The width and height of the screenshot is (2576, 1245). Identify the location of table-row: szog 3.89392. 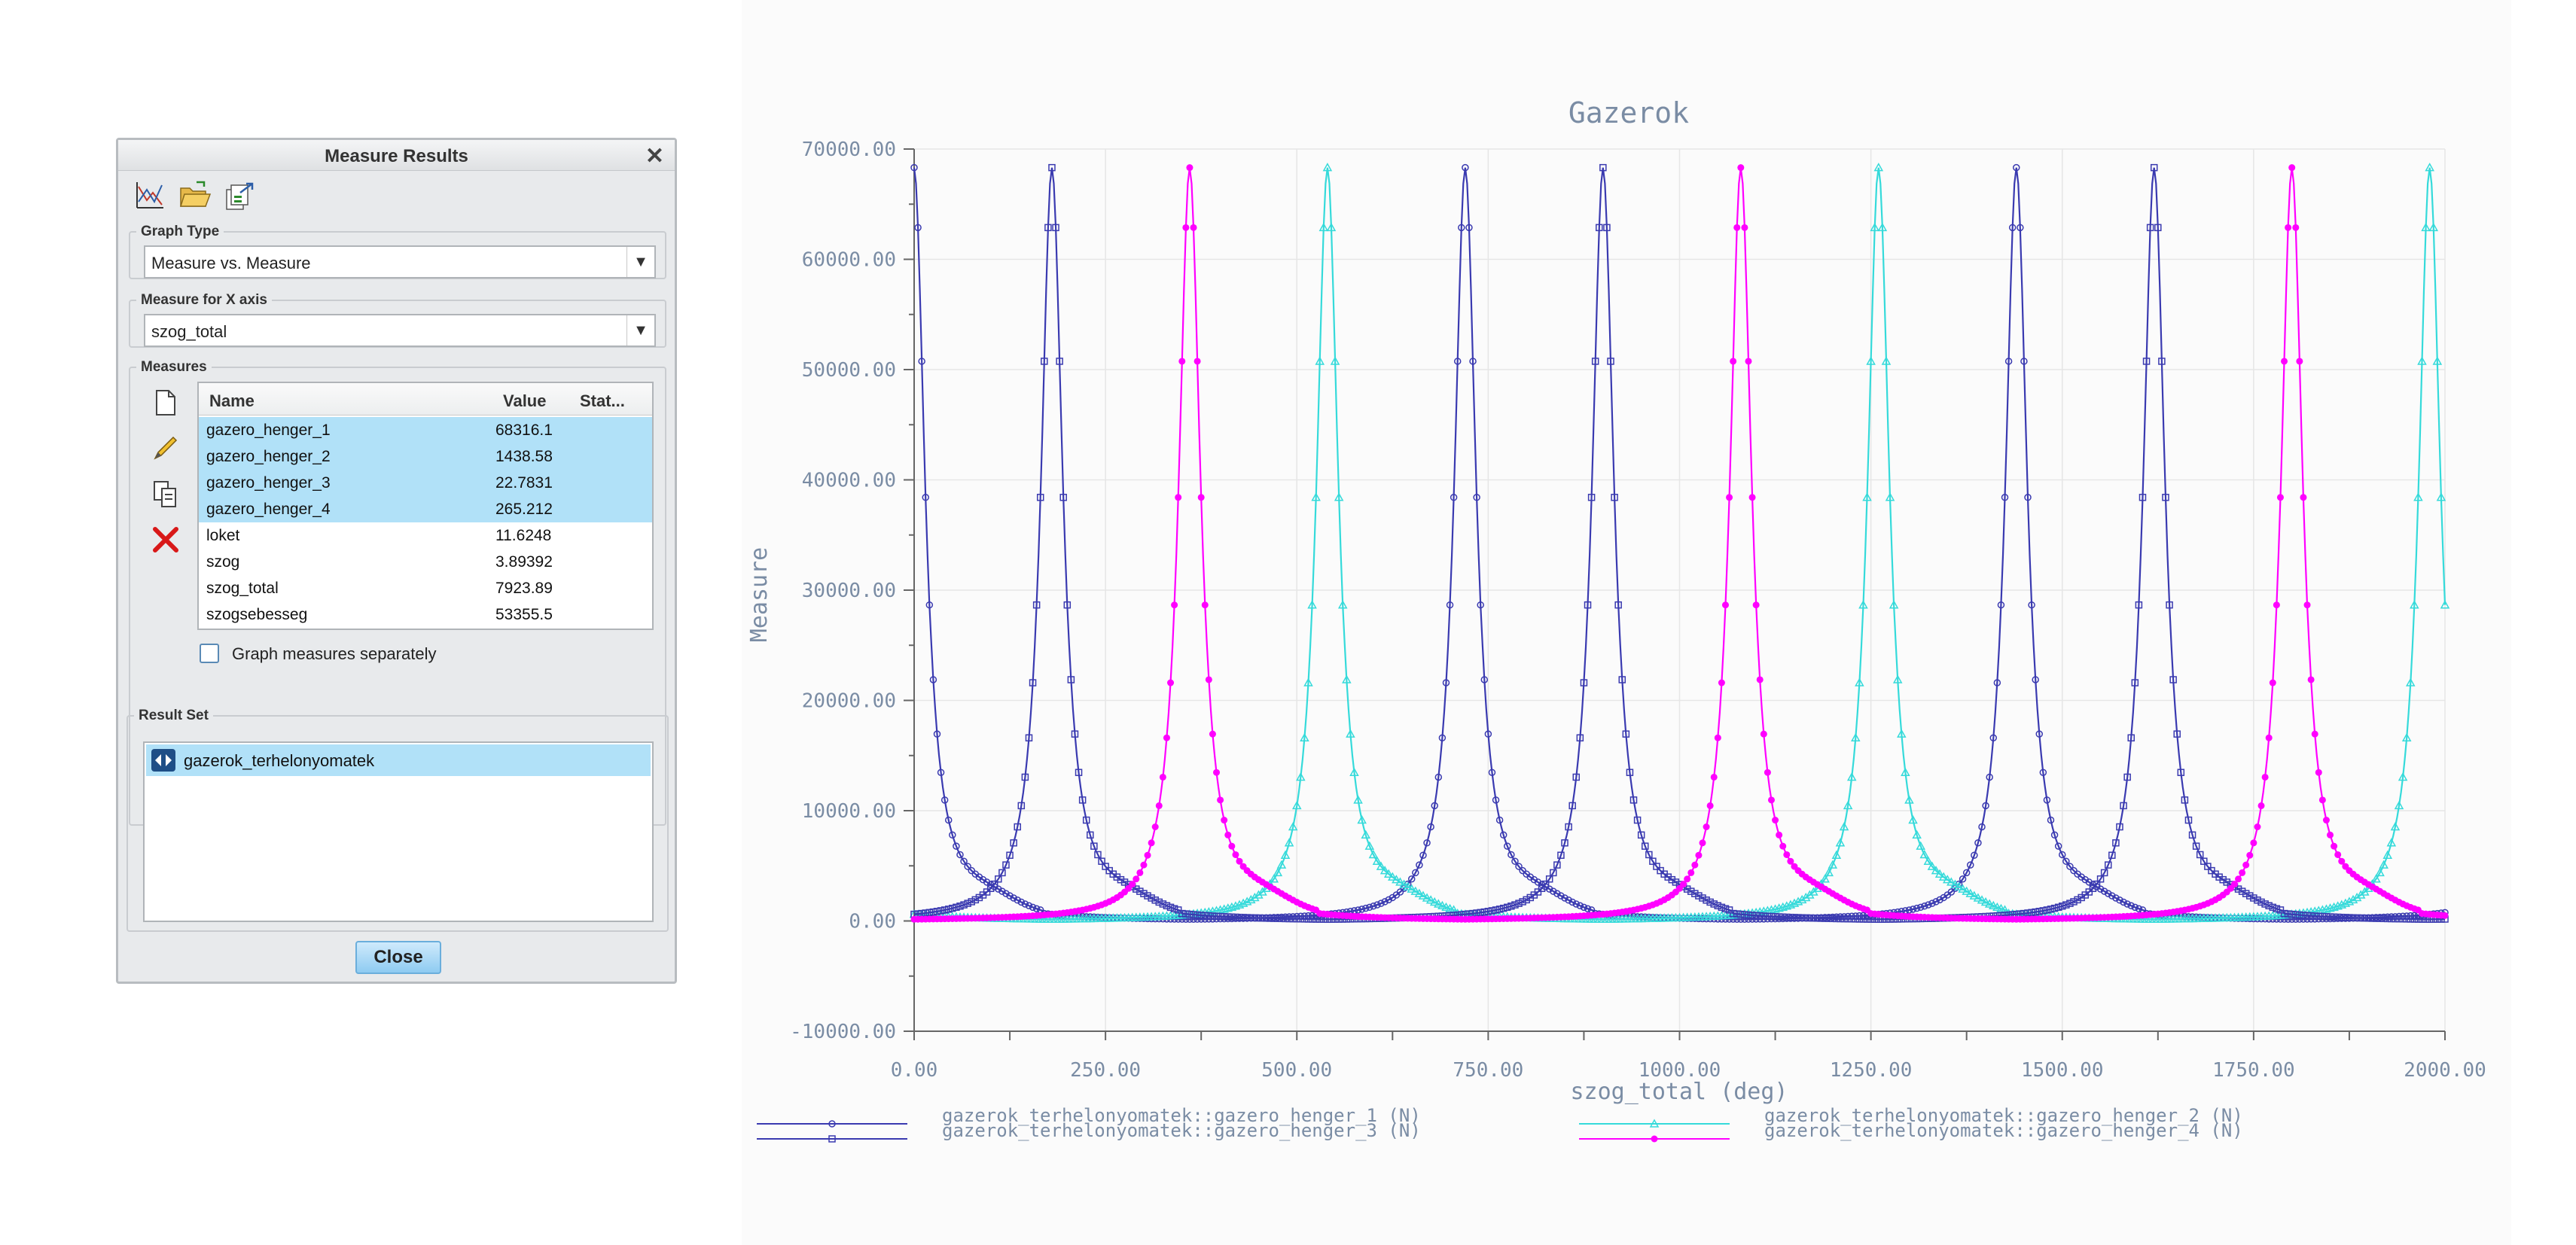
(425, 562).